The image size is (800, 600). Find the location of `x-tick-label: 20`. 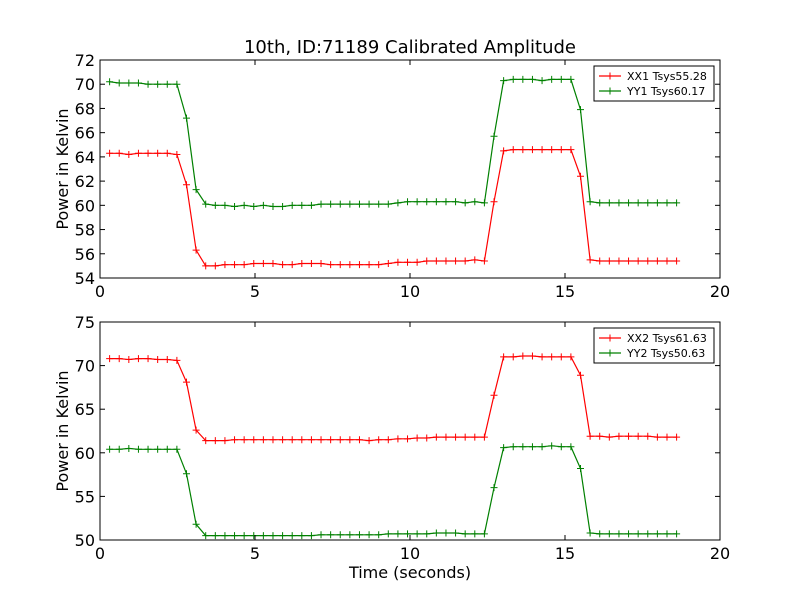

x-tick-label: 20 is located at coordinates (720, 291).